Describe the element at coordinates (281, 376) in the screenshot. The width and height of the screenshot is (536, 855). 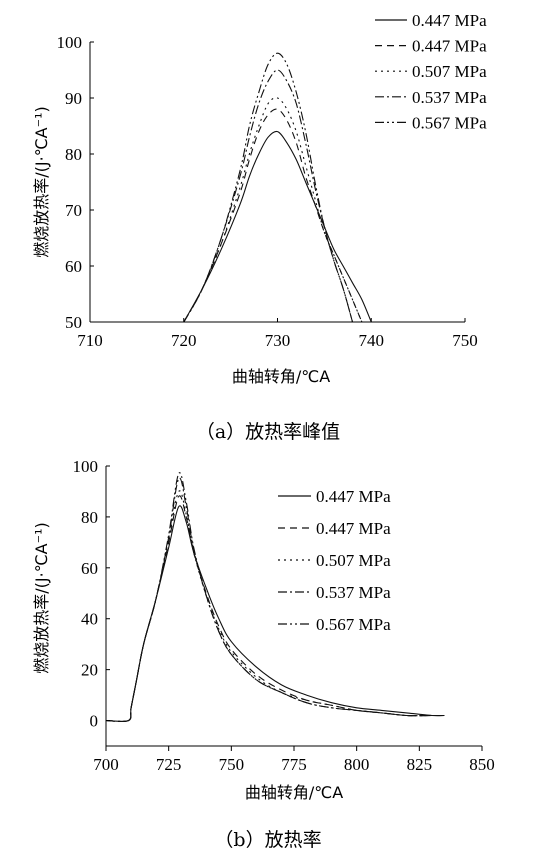
I see `chart-a-x-axis-title: 曲轴转角/℃A` at that location.